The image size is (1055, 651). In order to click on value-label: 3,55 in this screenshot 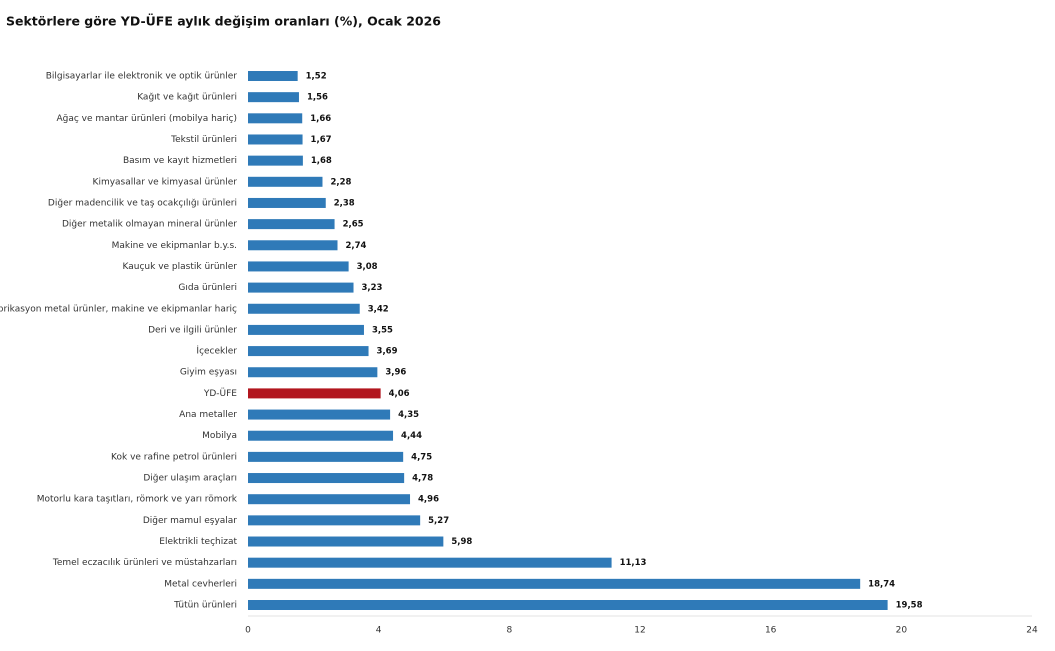, I will do `click(382, 330)`.